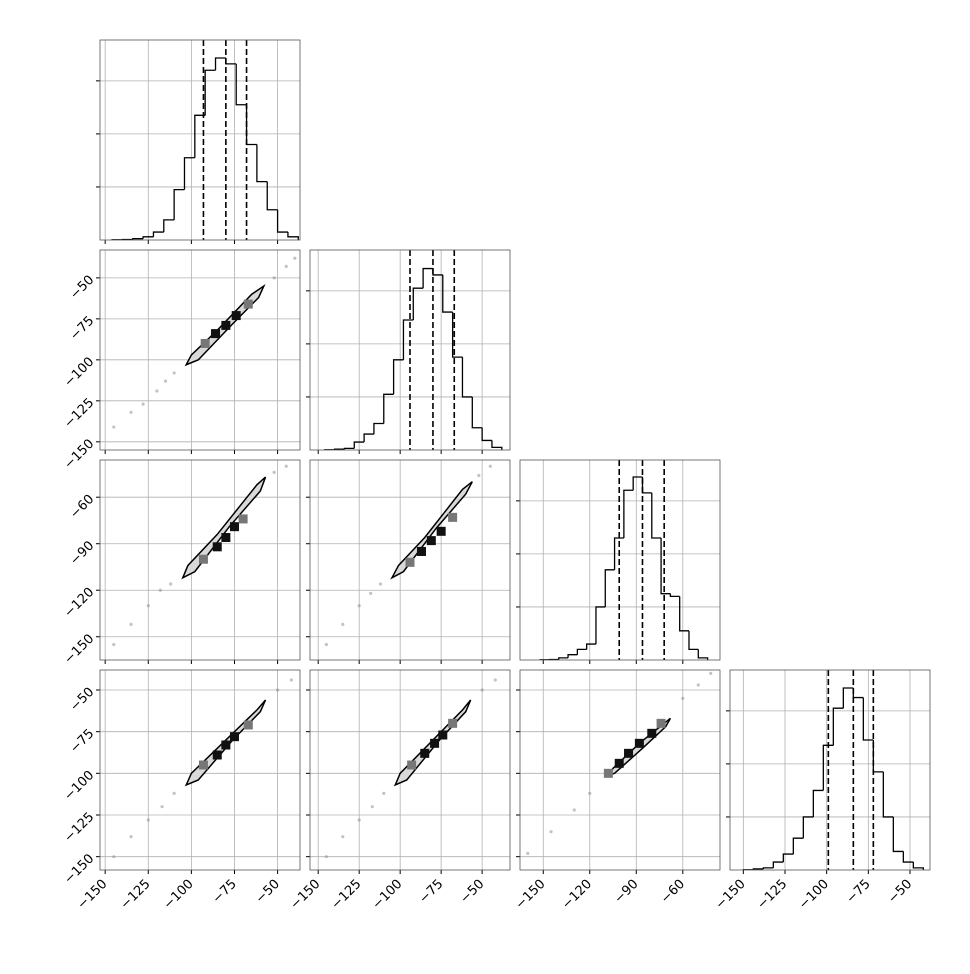 The image size is (970, 974). I want to click on y-tick-label: −90, so click(82, 553).